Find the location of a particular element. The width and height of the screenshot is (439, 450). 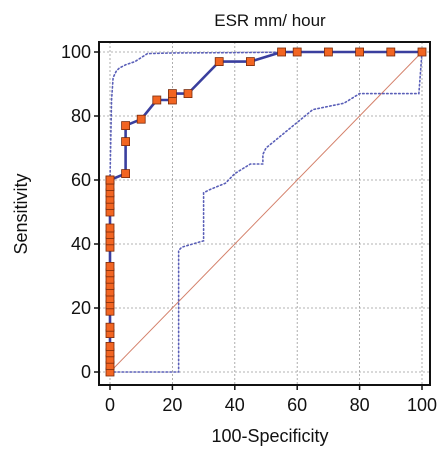

x-tick-label: 0 is located at coordinates (110, 405).